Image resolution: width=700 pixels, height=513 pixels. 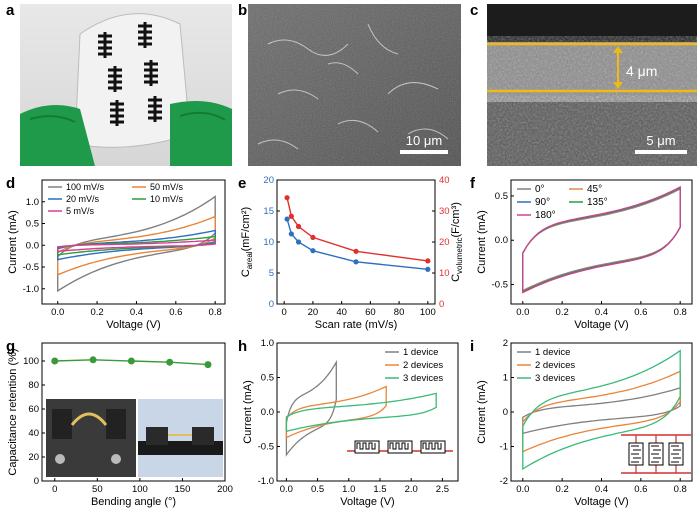 What do you see at coordinates (545, 215) in the screenshot?
I see `legend-label: 180°` at bounding box center [545, 215].